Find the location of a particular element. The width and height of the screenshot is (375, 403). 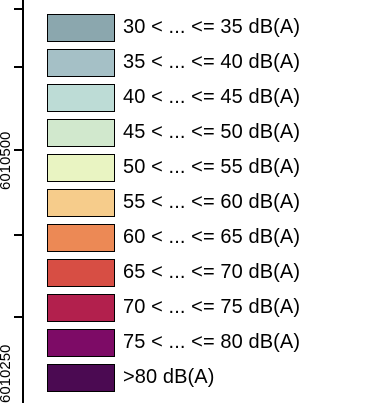

legend-item: 55 < ... <= 60 dB(A) is located at coordinates (173, 202).